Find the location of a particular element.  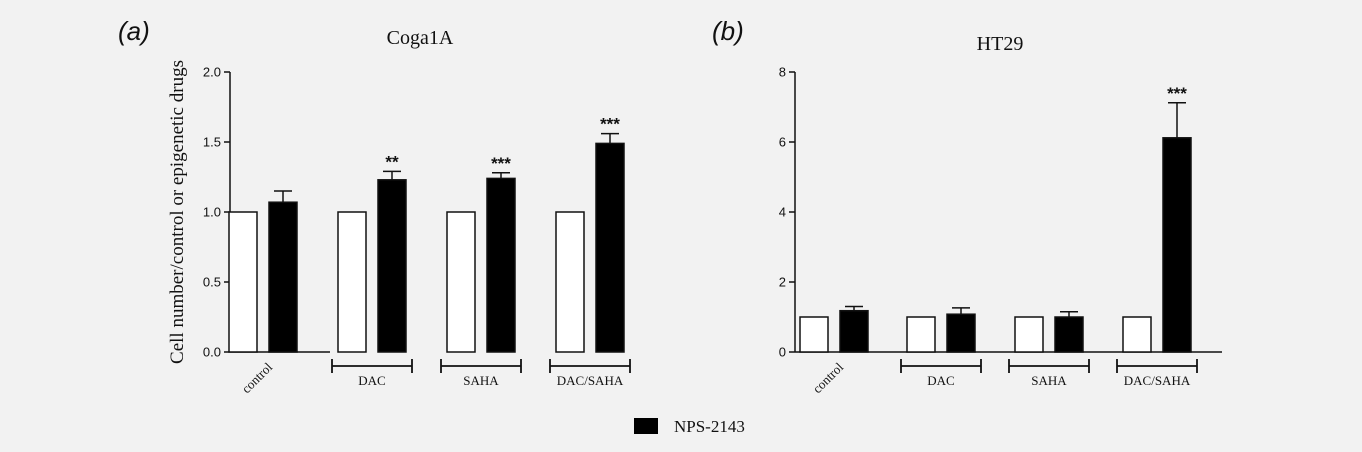

y-axis-label: Cell number/control or epigenetic drugs is located at coordinates (177, 212).